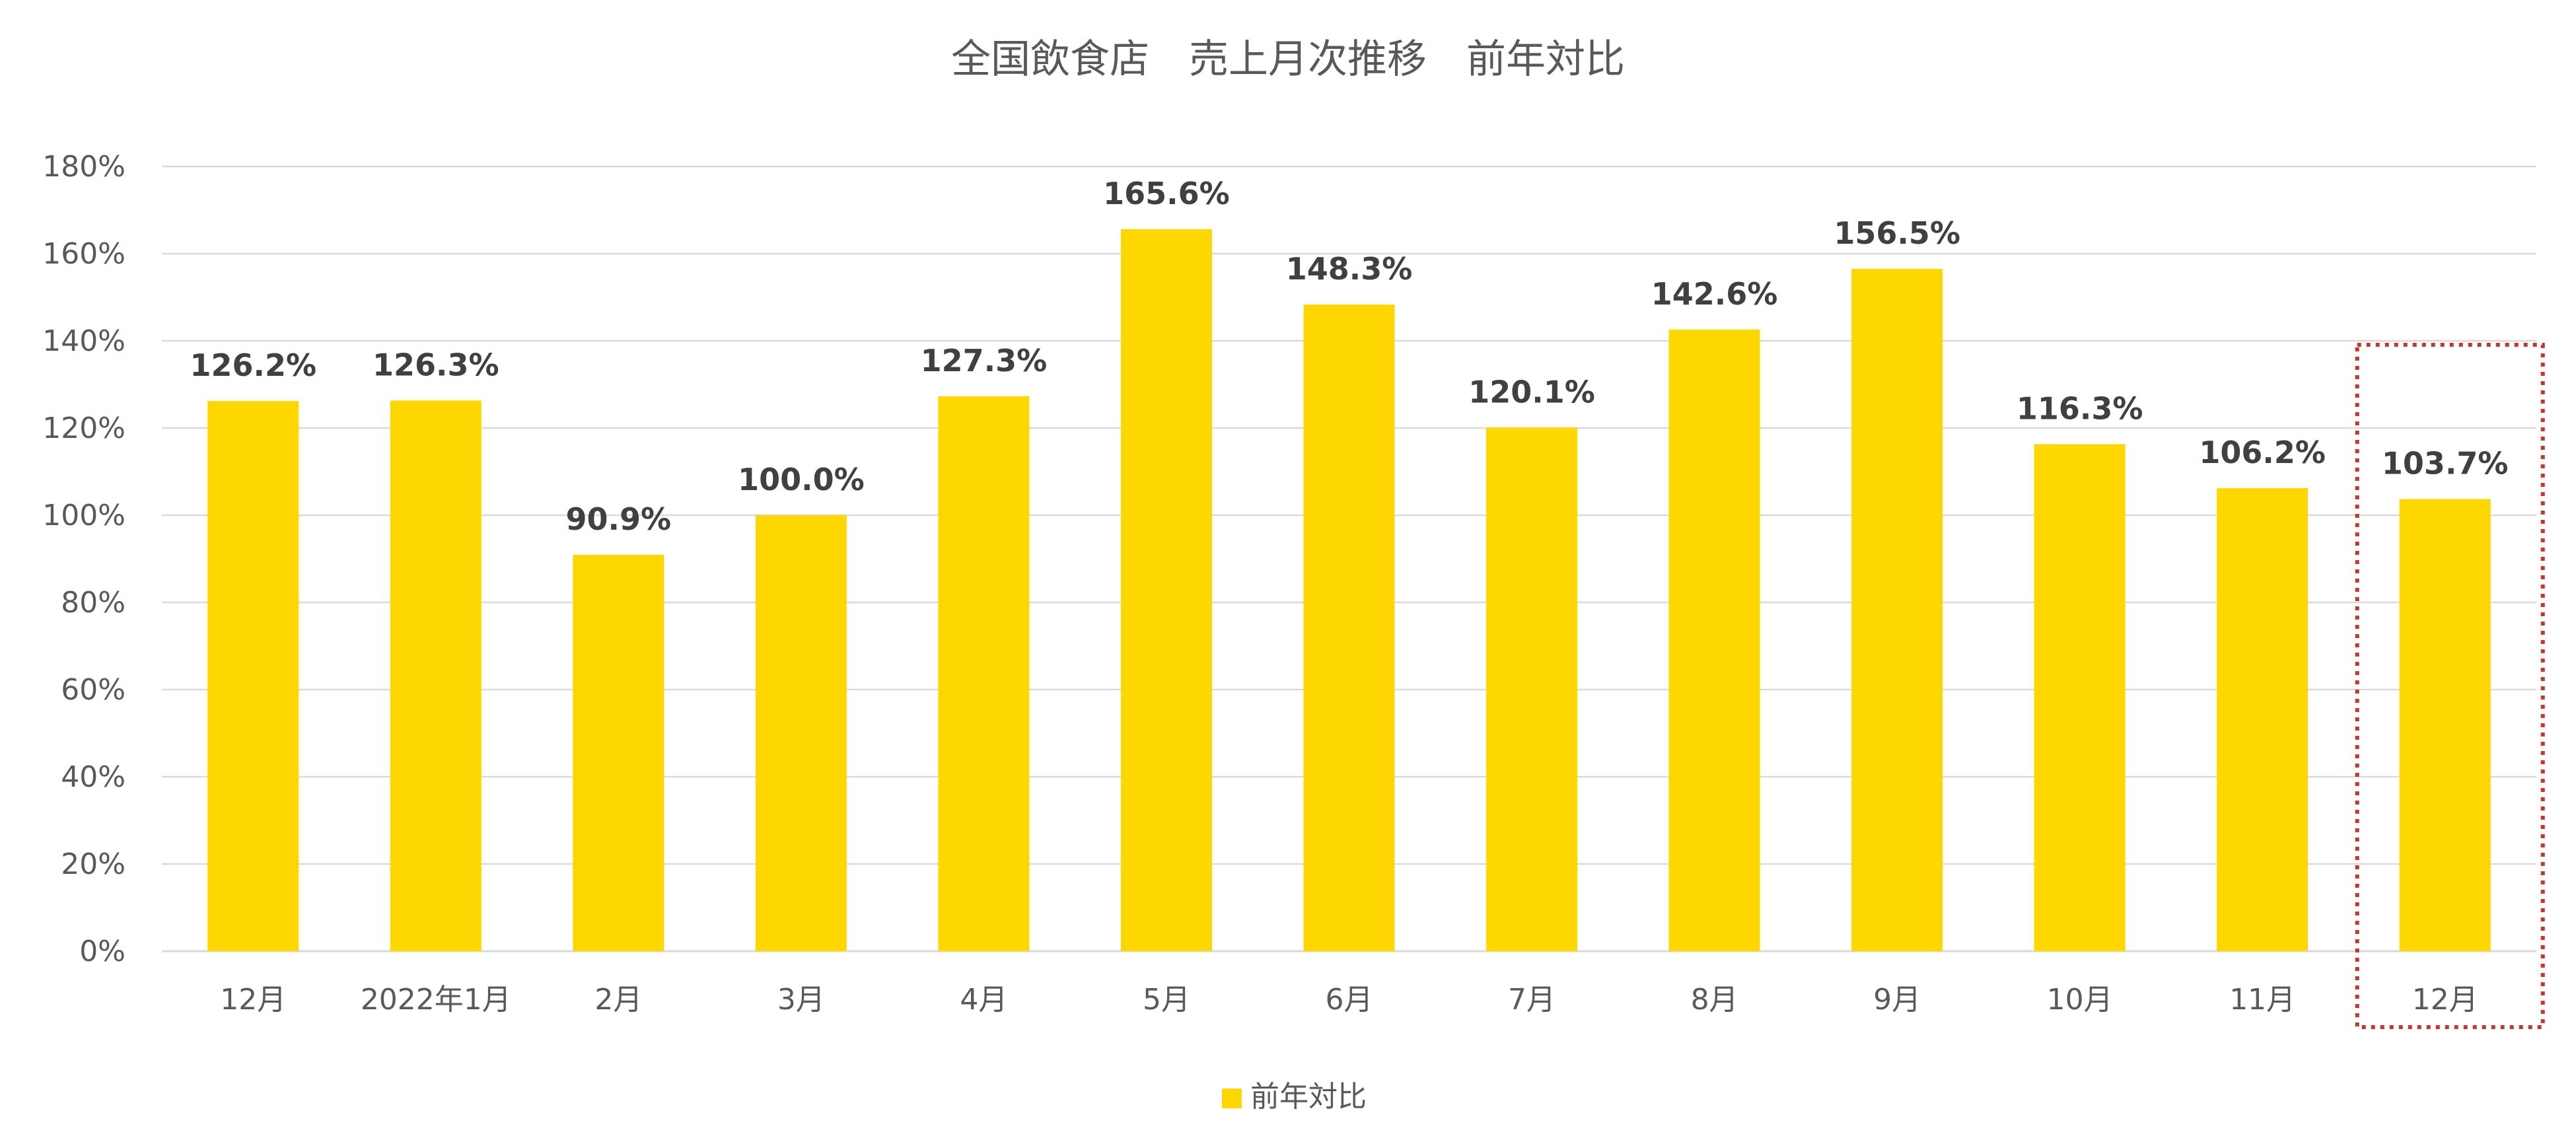 The image size is (2576, 1148). Describe the element at coordinates (983, 1000) in the screenshot. I see `x-tick-label: 4月` at that location.